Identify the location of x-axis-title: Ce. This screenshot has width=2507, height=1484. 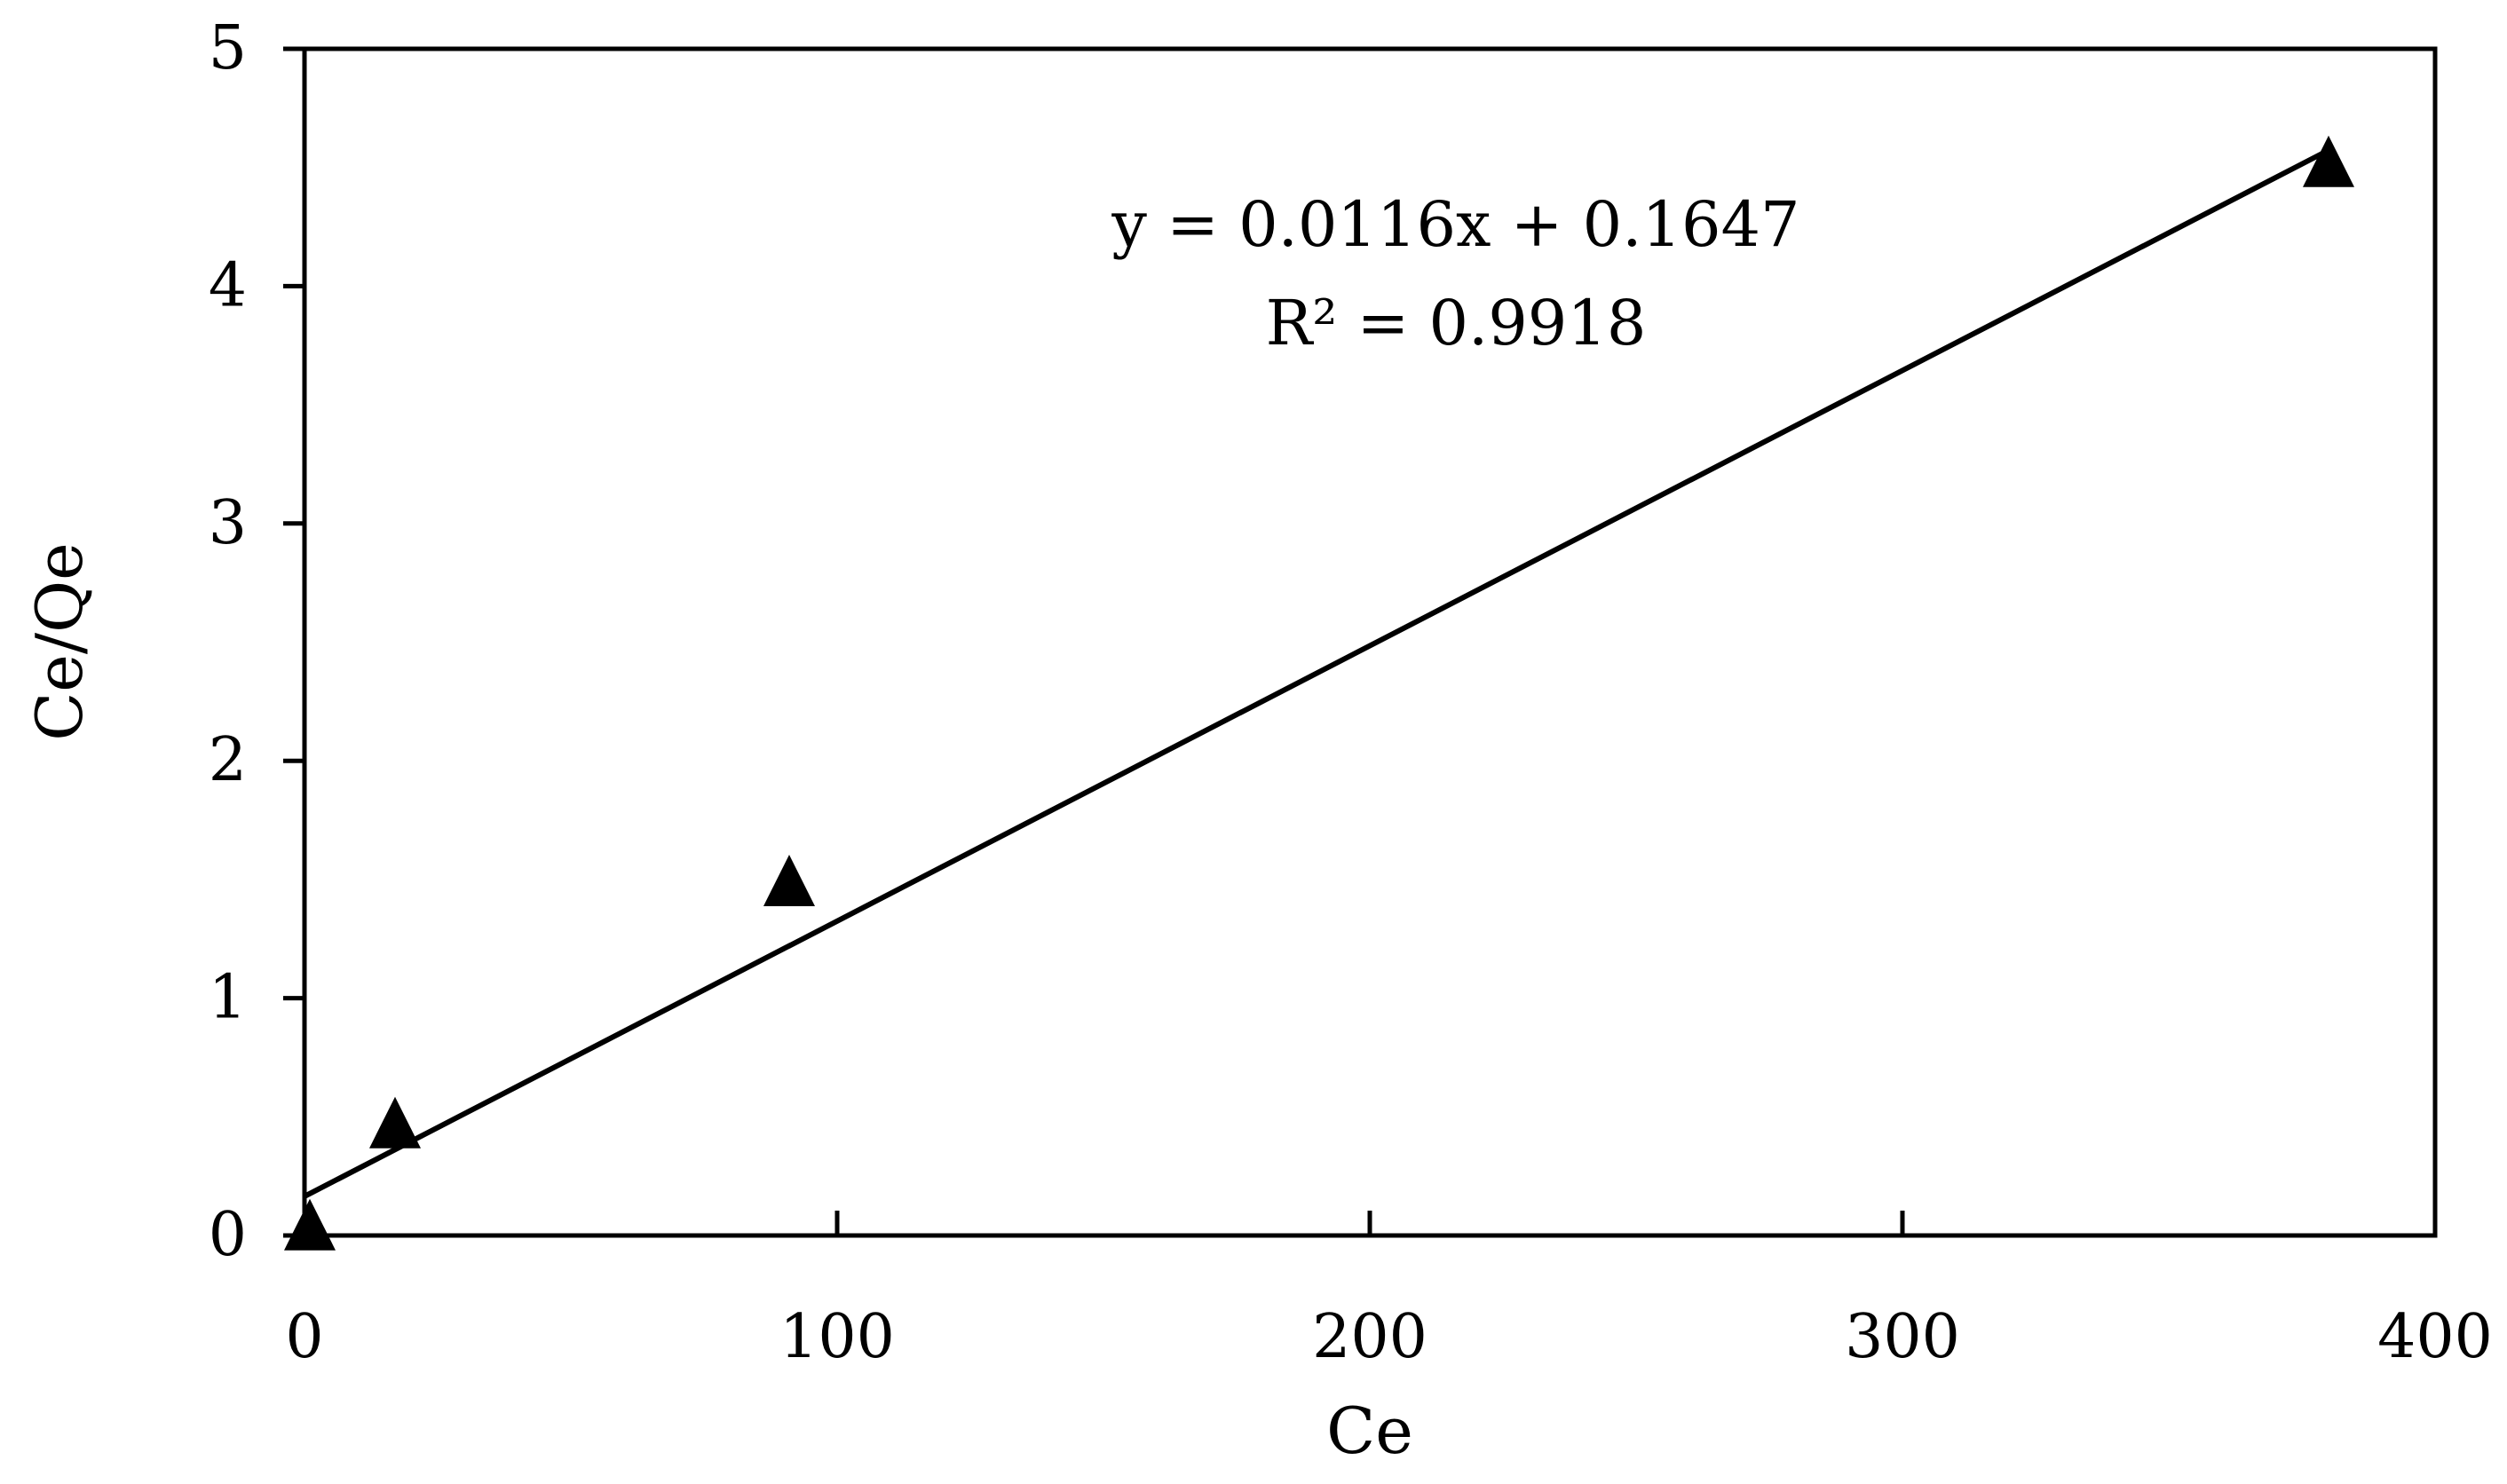
(1369, 1431).